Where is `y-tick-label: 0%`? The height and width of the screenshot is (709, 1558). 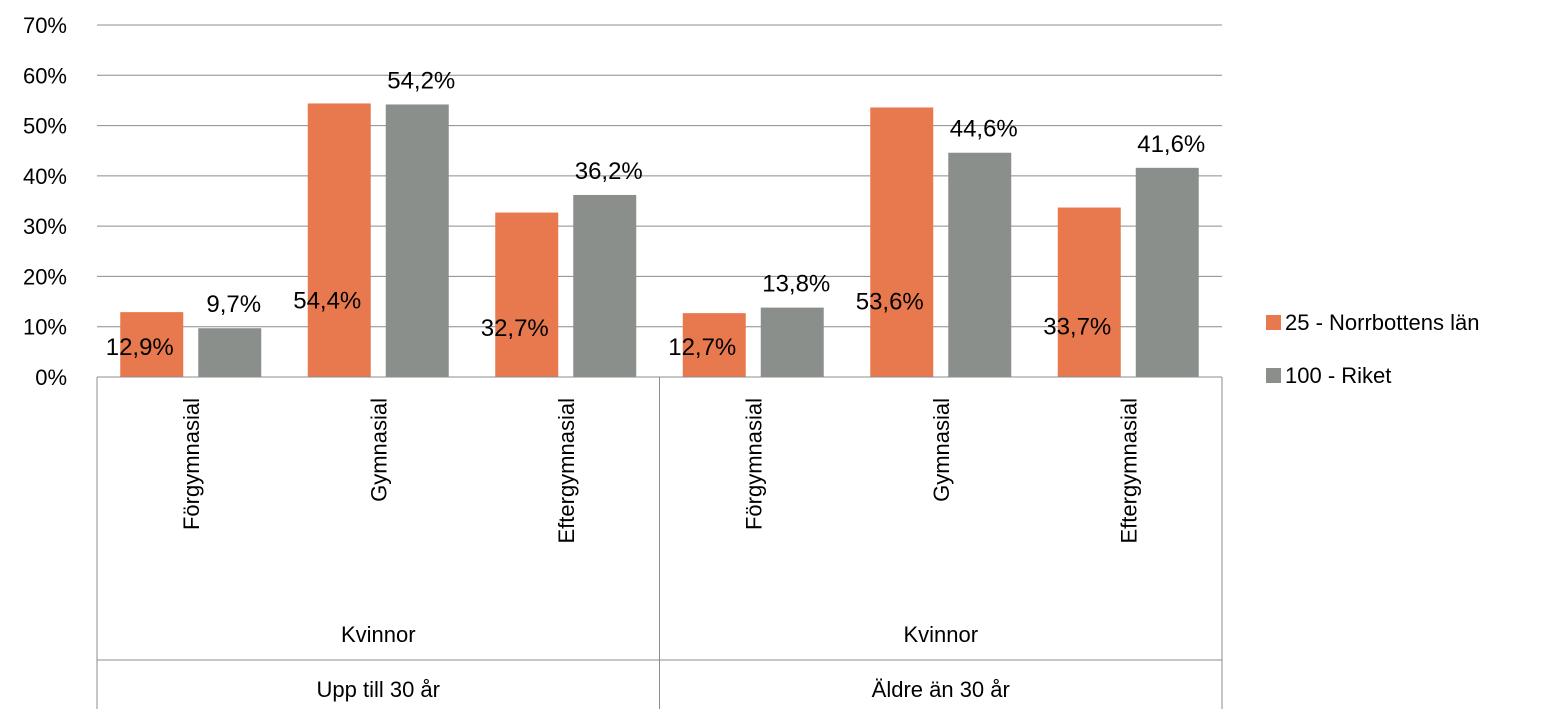
y-tick-label: 0% is located at coordinates (51, 377).